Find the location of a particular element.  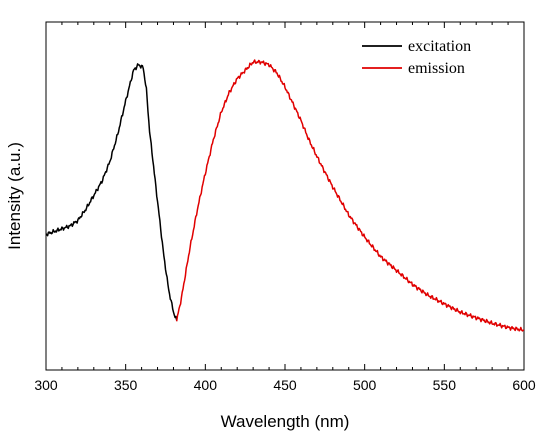

x-tick-label: 300 is located at coordinates (46, 385).